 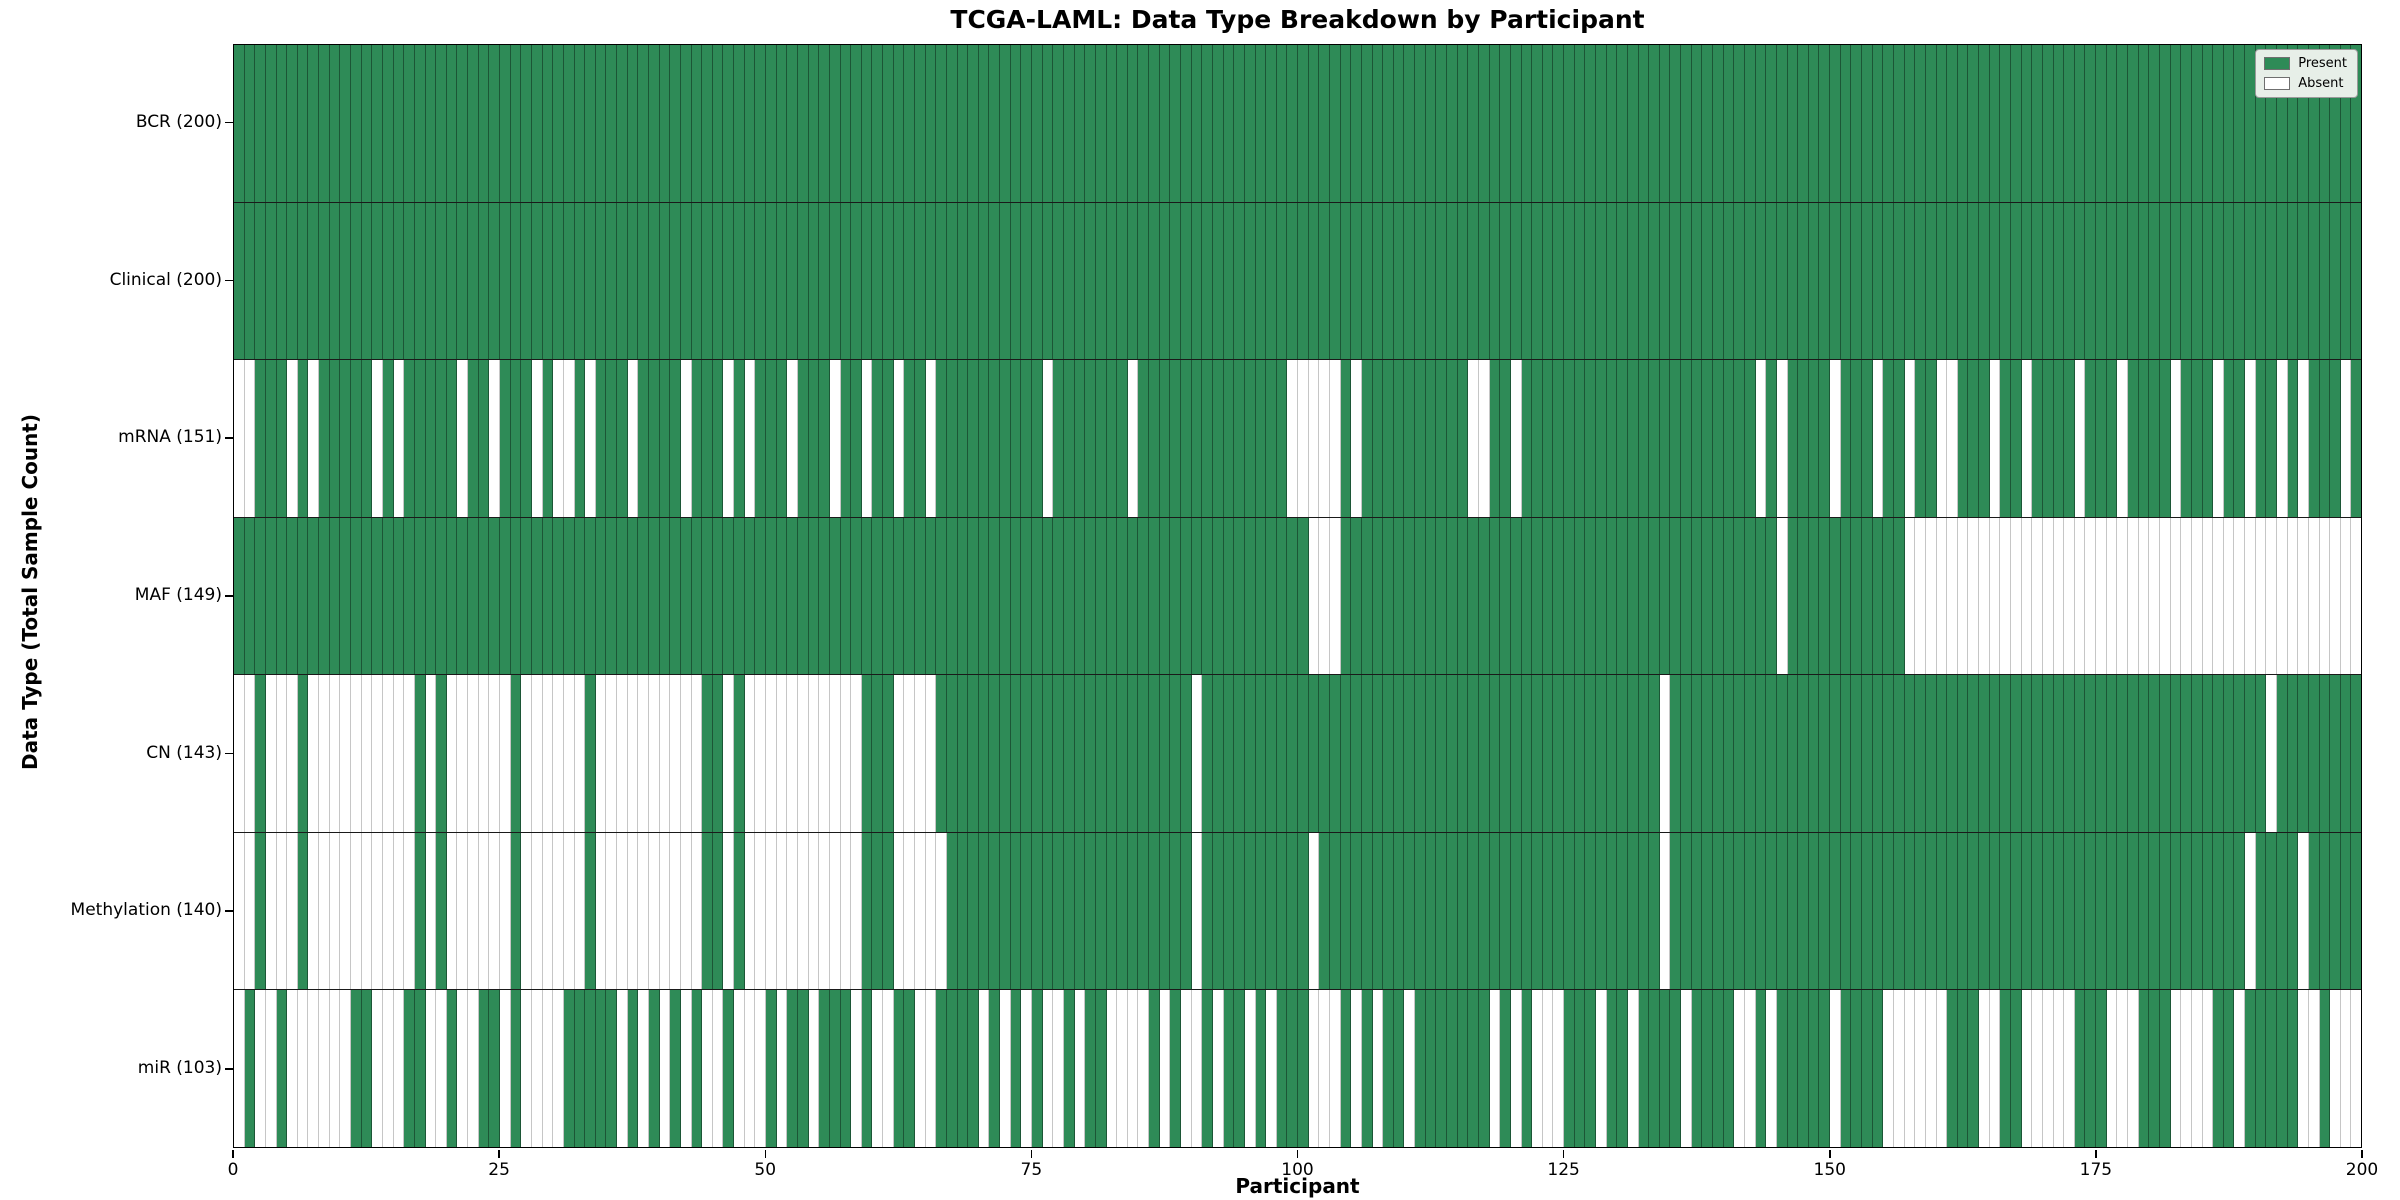 I want to click on heatmap-row-CN, so click(x=1298, y=754).